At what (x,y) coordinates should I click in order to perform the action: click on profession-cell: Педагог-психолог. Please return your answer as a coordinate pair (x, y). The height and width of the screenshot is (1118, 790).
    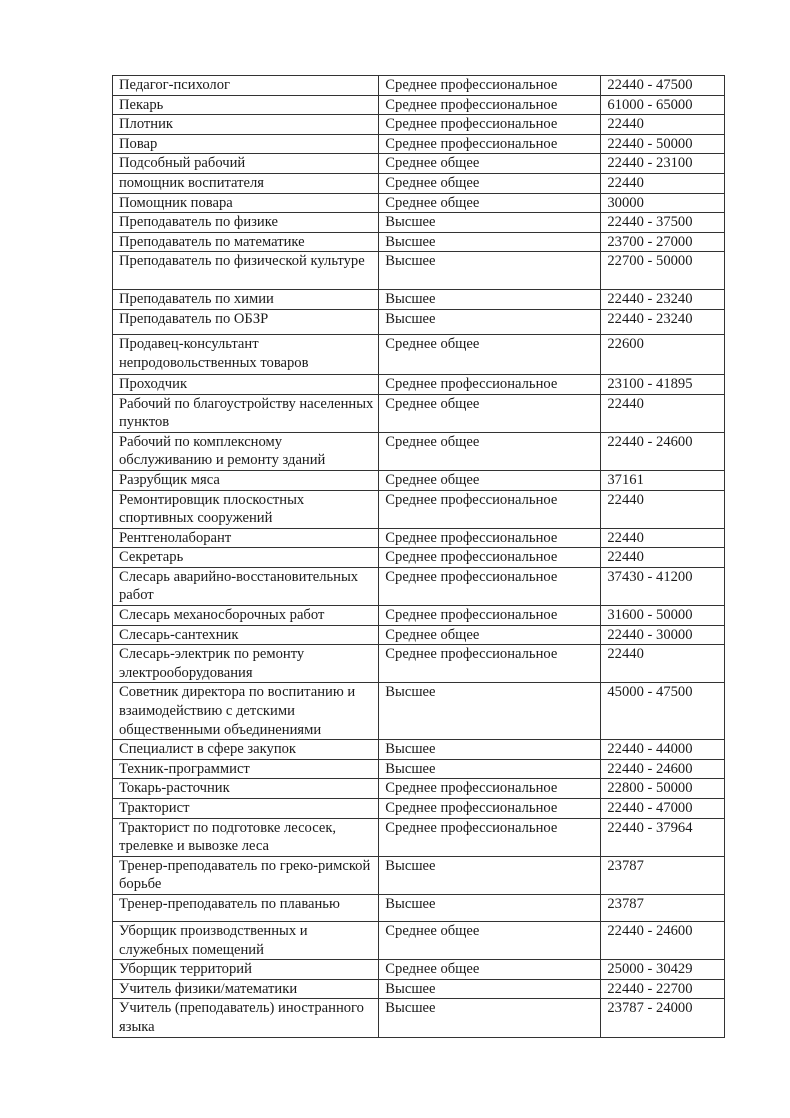
    Looking at the image, I should click on (245, 85).